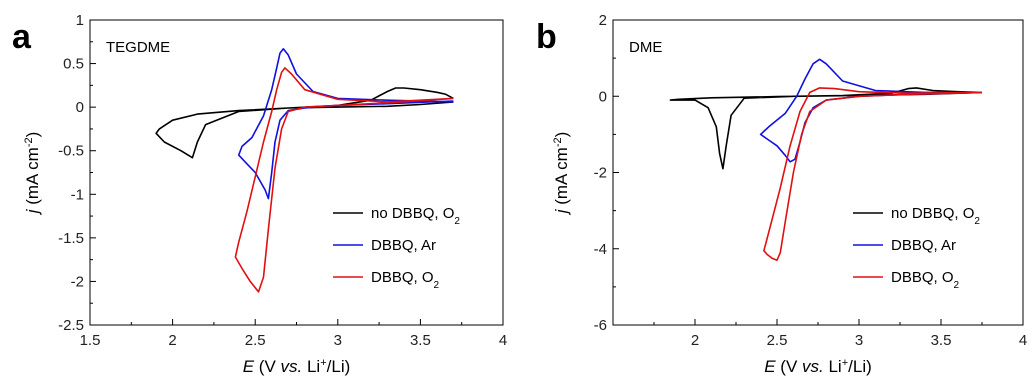 This screenshot has width=1033, height=381. What do you see at coordinates (600, 249) in the screenshot?
I see `y-tick-label: -4` at bounding box center [600, 249].